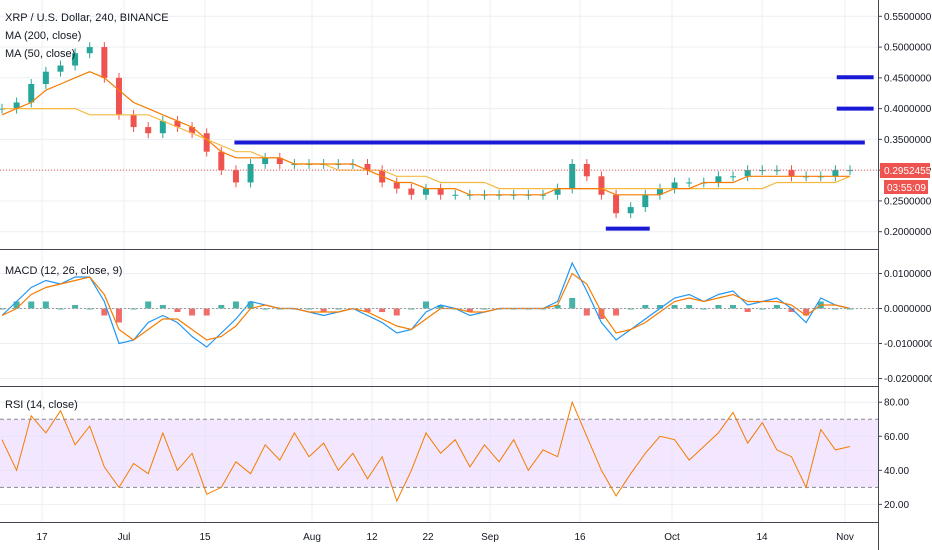 The image size is (932, 550). What do you see at coordinates (908, 109) in the screenshot?
I see `axis-tick-label: 0.4000000` at bounding box center [908, 109].